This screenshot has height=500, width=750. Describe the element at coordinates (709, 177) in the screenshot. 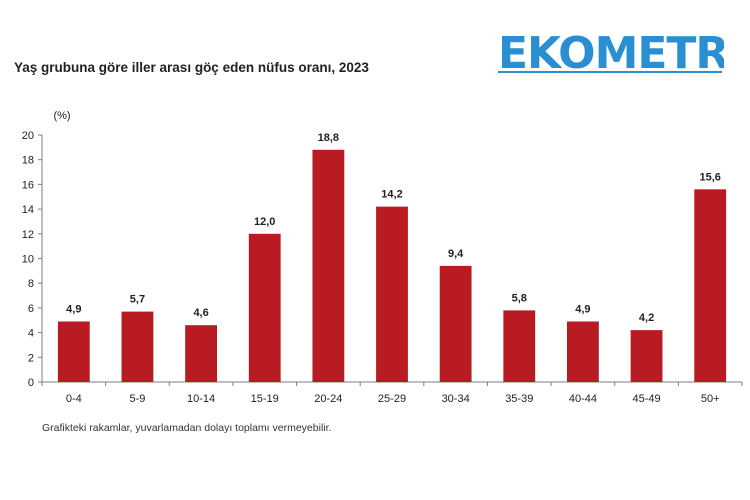

I see `data-label: 15,6` at that location.